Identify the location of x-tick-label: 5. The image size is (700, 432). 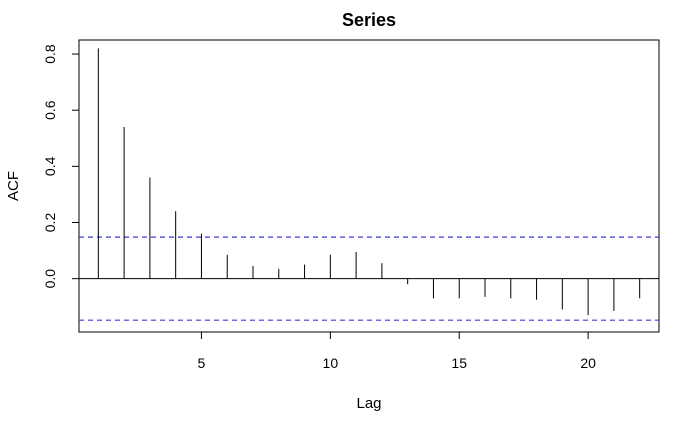
(202, 363).